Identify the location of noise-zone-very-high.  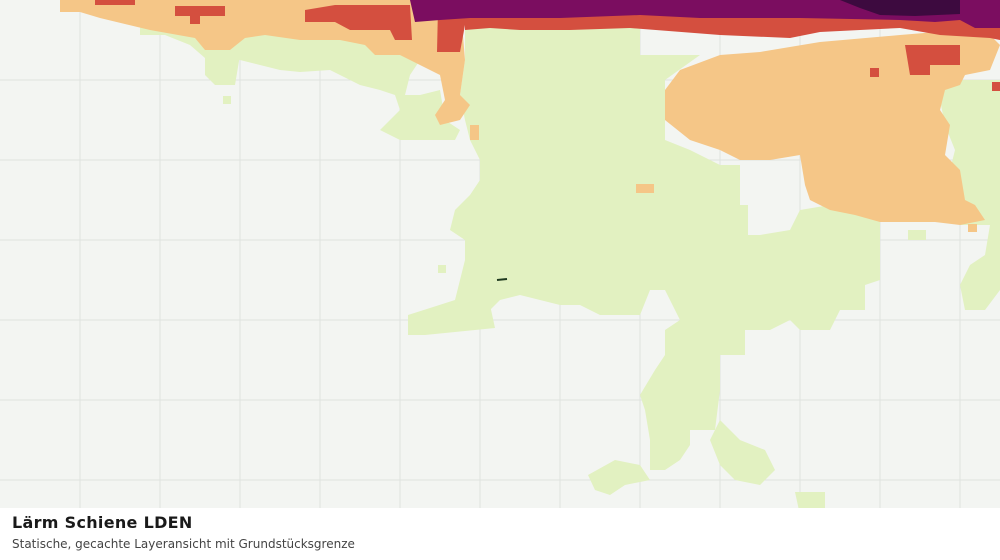
(705, 14).